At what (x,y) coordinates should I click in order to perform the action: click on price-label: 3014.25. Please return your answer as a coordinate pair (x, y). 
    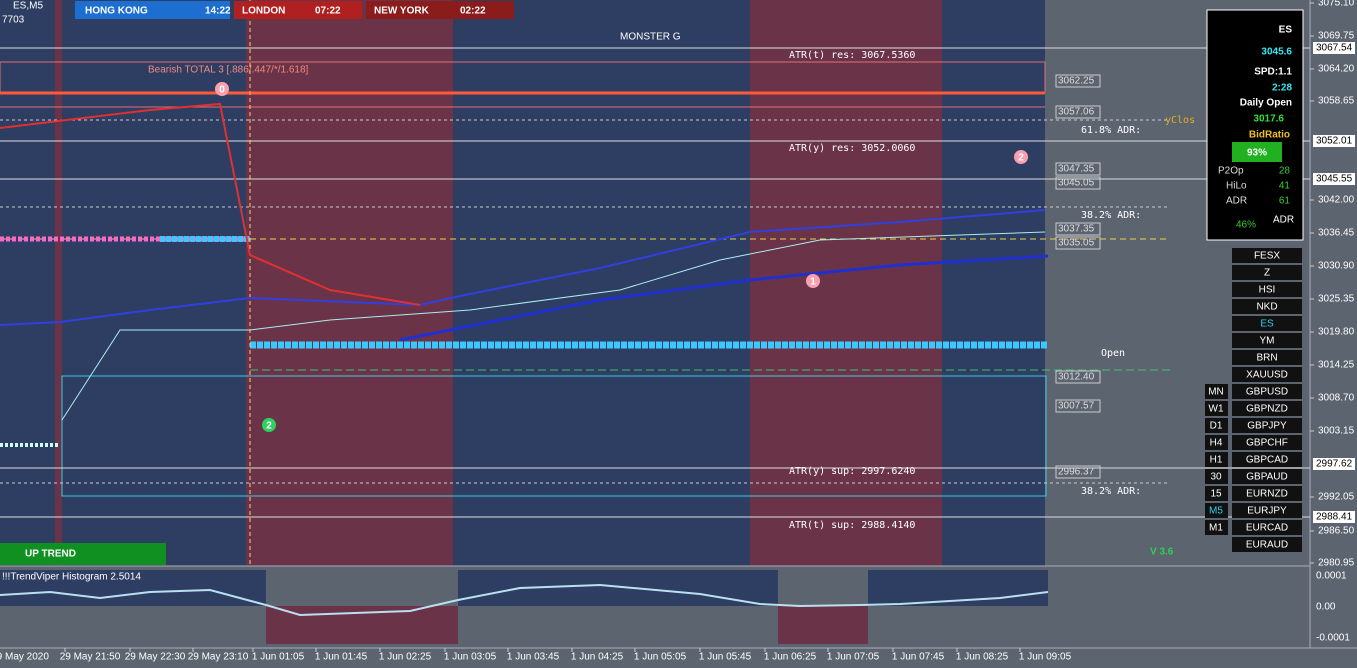
    Looking at the image, I should click on (1336, 365).